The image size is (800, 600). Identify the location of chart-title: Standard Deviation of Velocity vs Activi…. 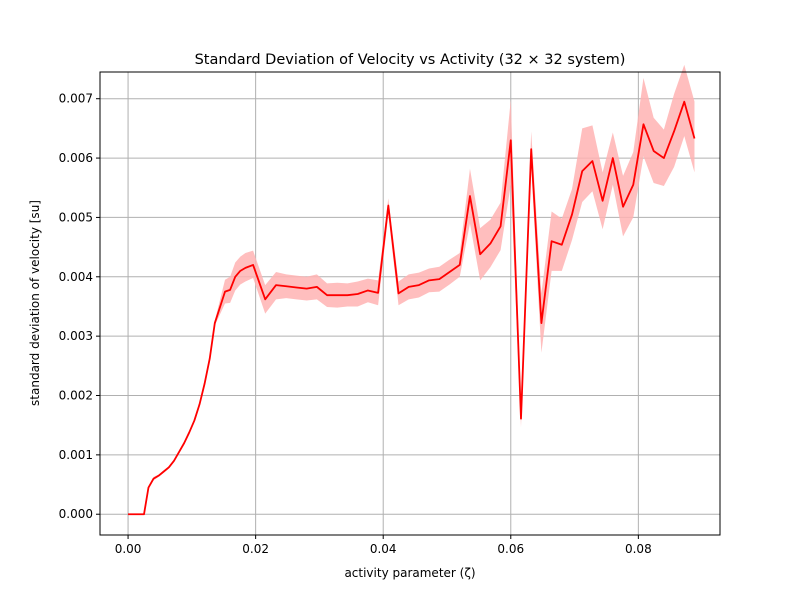
(410, 60).